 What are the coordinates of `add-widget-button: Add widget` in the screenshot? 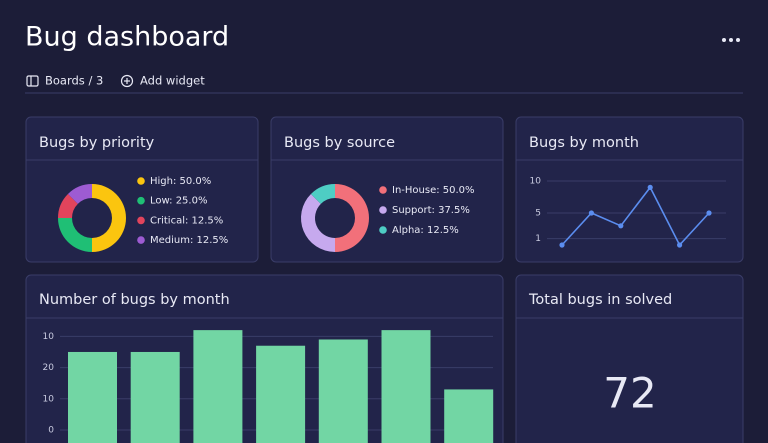 It's located at (163, 81).